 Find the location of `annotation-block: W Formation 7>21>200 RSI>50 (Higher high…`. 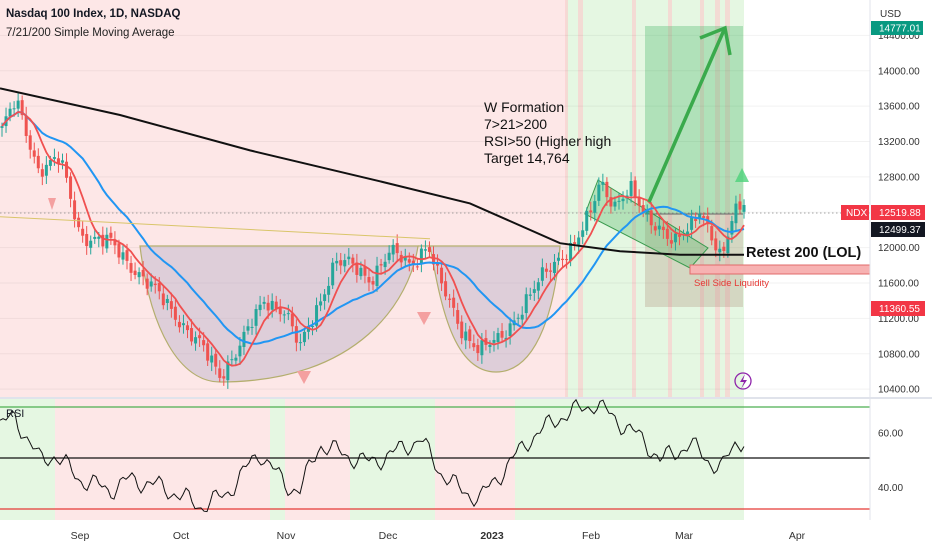

annotation-block: W Formation 7>21>200 RSI>50 (Higher high… is located at coordinates (547, 133).